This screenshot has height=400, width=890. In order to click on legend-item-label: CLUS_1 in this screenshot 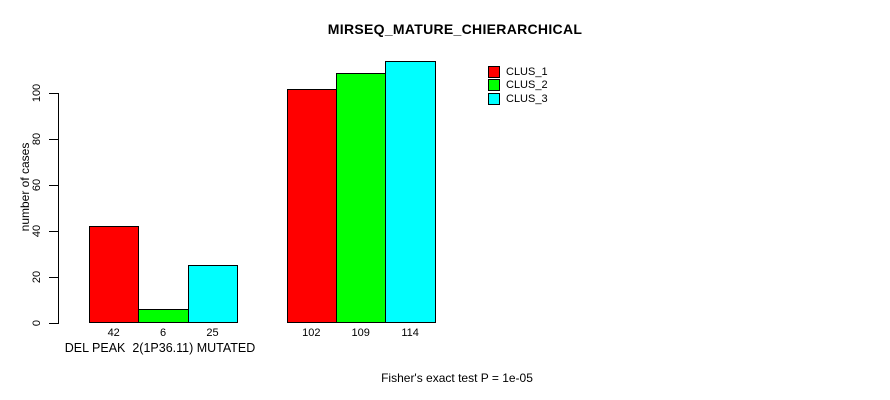, I will do `click(527, 71)`.